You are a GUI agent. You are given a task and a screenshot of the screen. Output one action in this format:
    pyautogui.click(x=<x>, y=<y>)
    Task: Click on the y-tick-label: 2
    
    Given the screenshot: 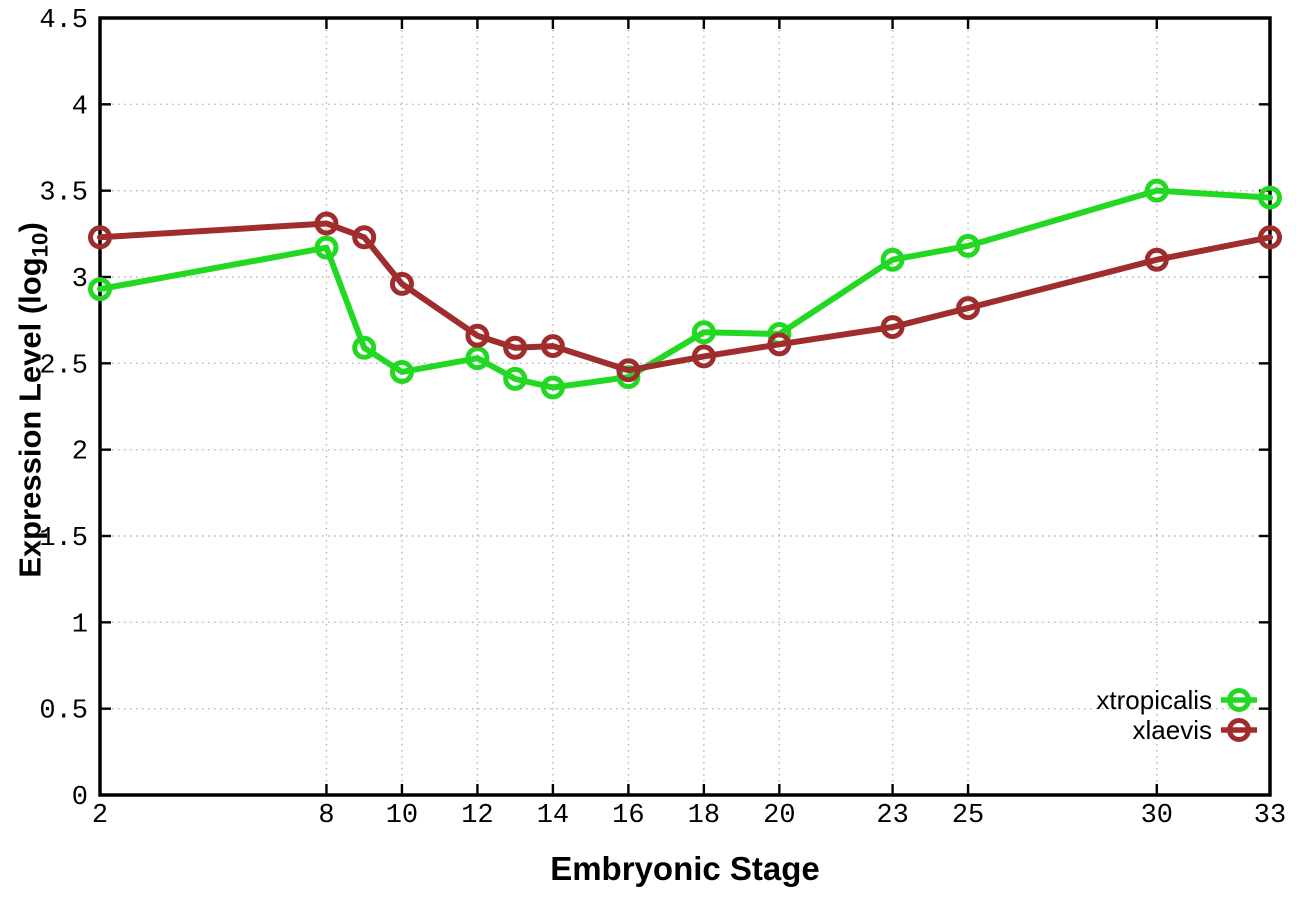 What is the action you would take?
    pyautogui.click(x=80, y=453)
    